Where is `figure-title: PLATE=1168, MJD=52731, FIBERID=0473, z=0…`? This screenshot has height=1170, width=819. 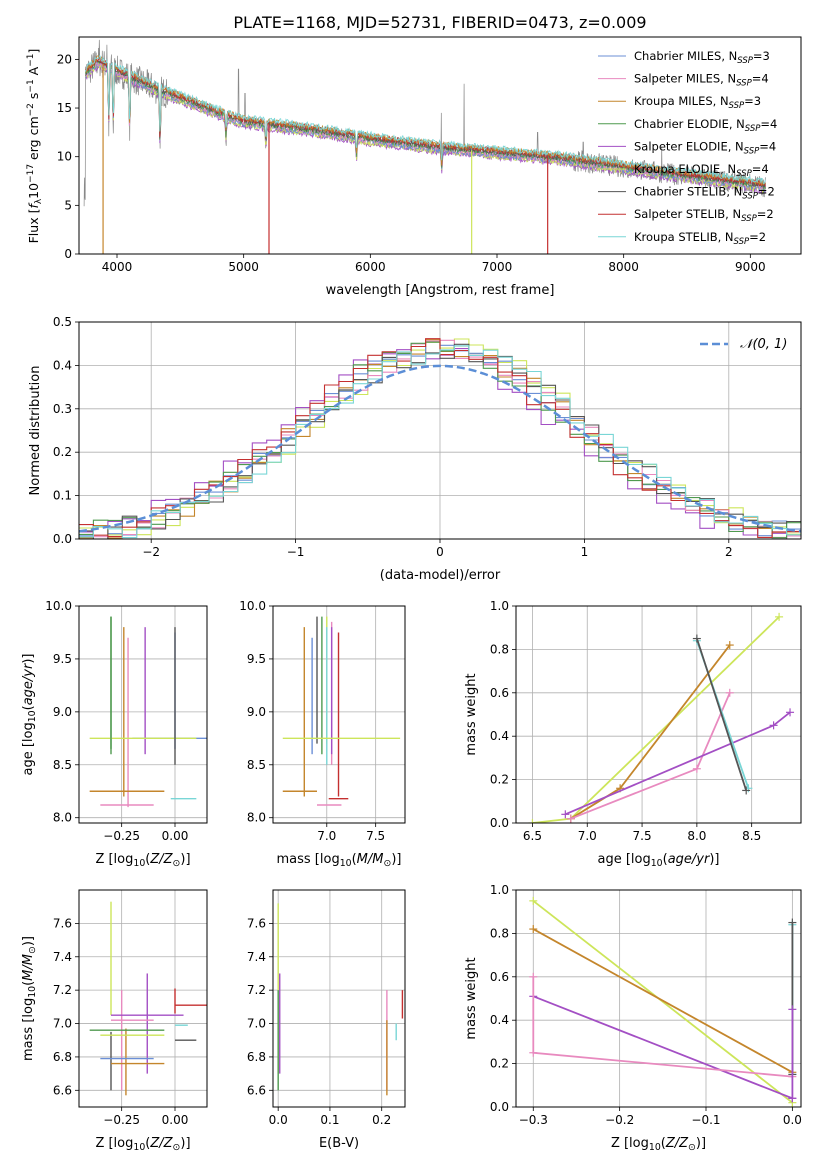
figure-title: PLATE=1168, MJD=52731, FIBERID=0473, z=0… is located at coordinates (439, 22).